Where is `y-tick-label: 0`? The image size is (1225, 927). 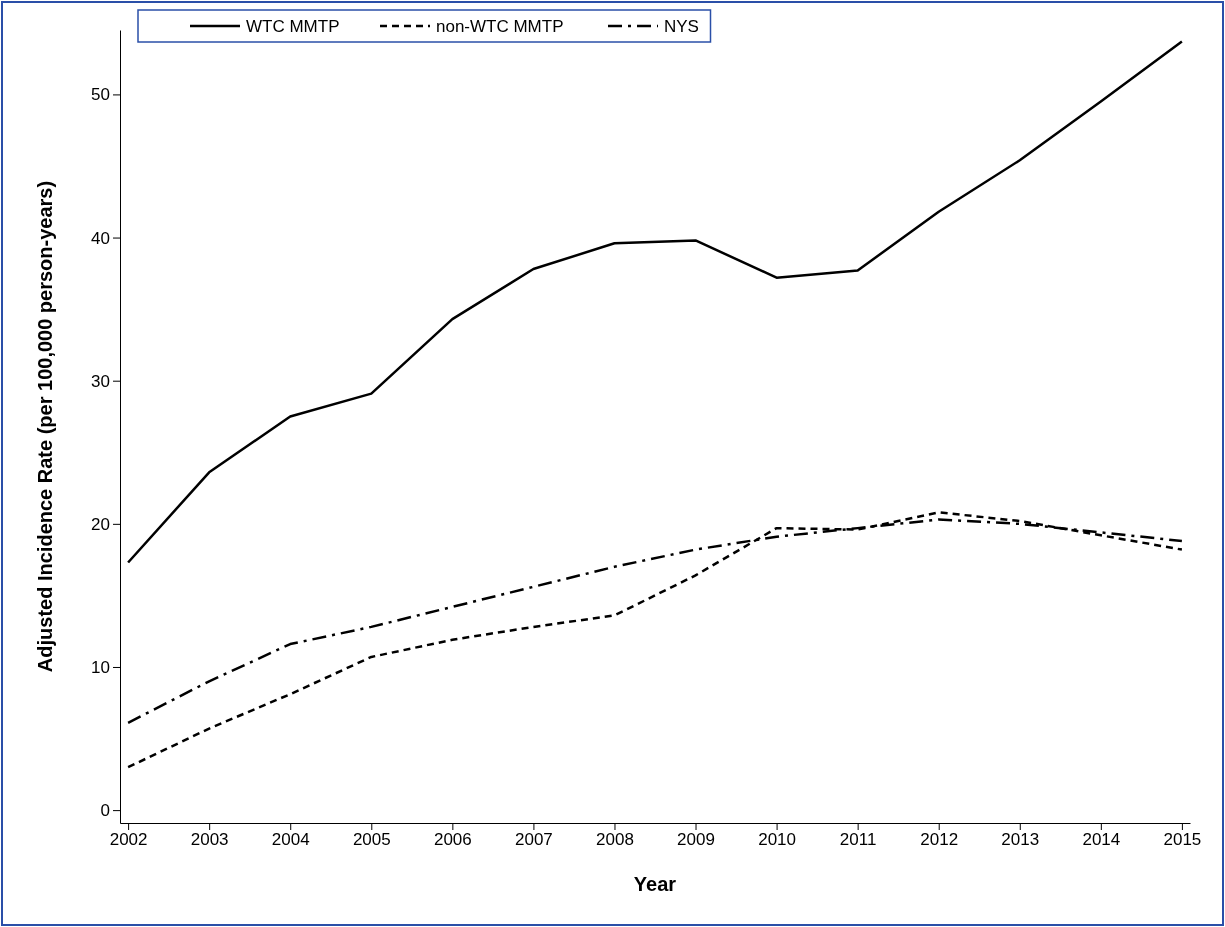 y-tick-label: 0 is located at coordinates (105, 811).